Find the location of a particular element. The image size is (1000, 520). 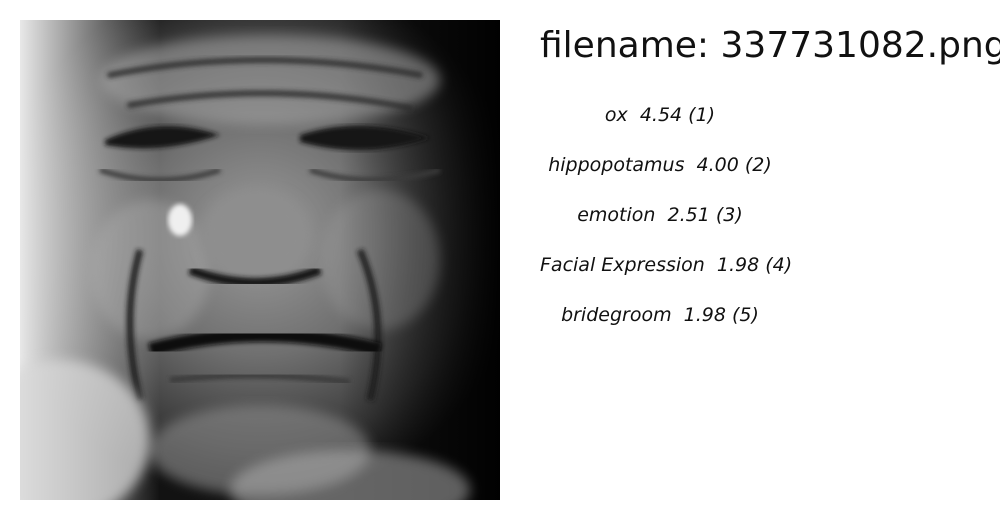

prediction-label: emotion is located at coordinates (616, 215).